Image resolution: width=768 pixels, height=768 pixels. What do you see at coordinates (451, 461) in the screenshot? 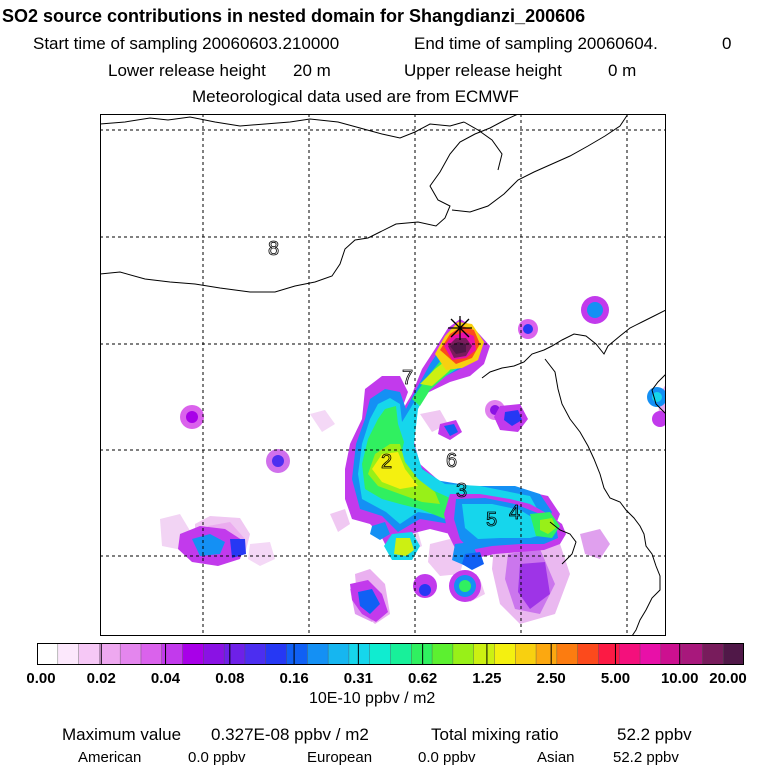
I see `region-label-6: 6` at bounding box center [451, 461].